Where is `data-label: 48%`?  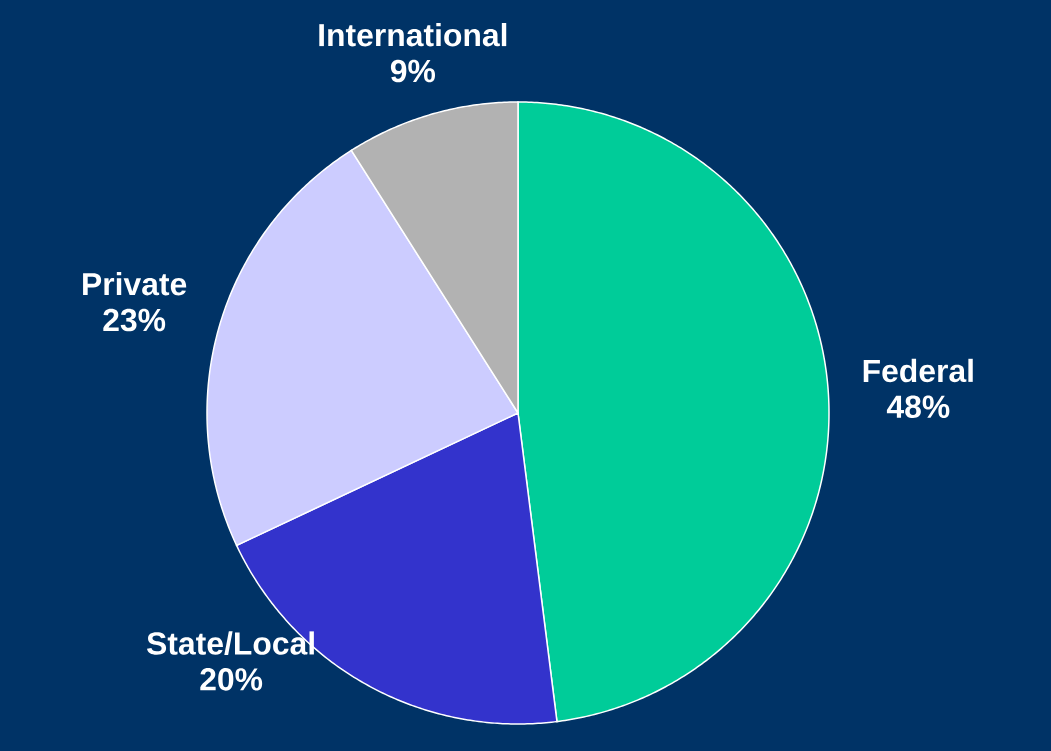 data-label: 48% is located at coordinates (918, 407).